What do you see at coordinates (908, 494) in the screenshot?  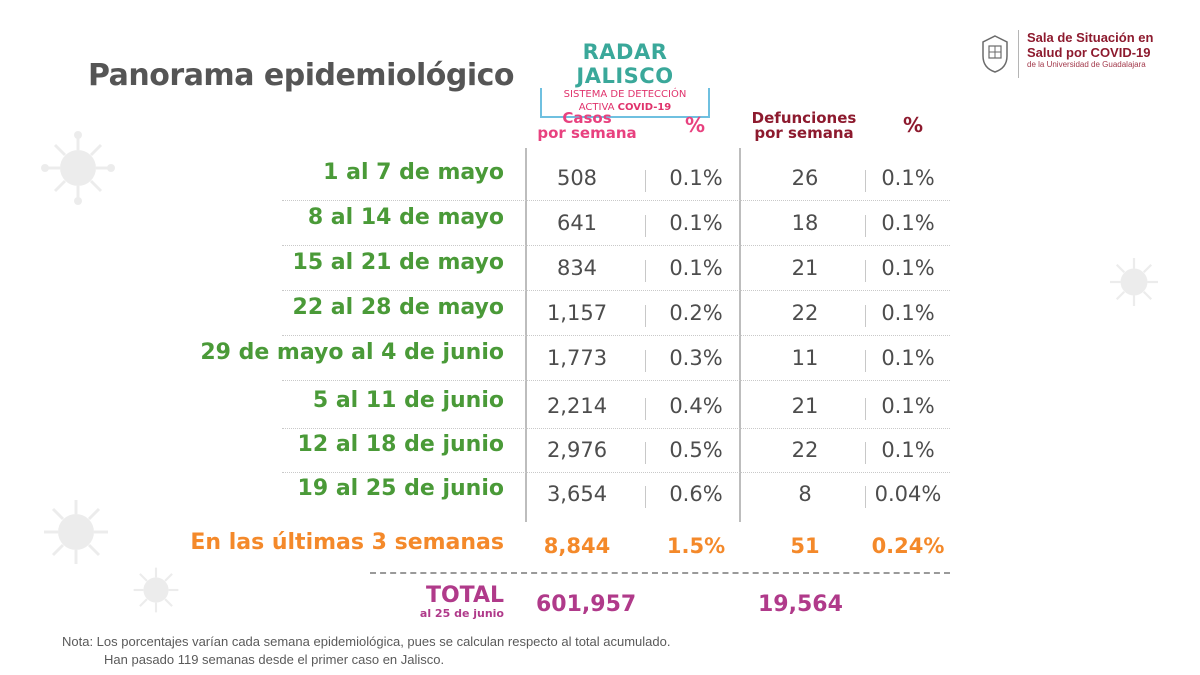 I see `deaths-pct-value: 0.04%` at bounding box center [908, 494].